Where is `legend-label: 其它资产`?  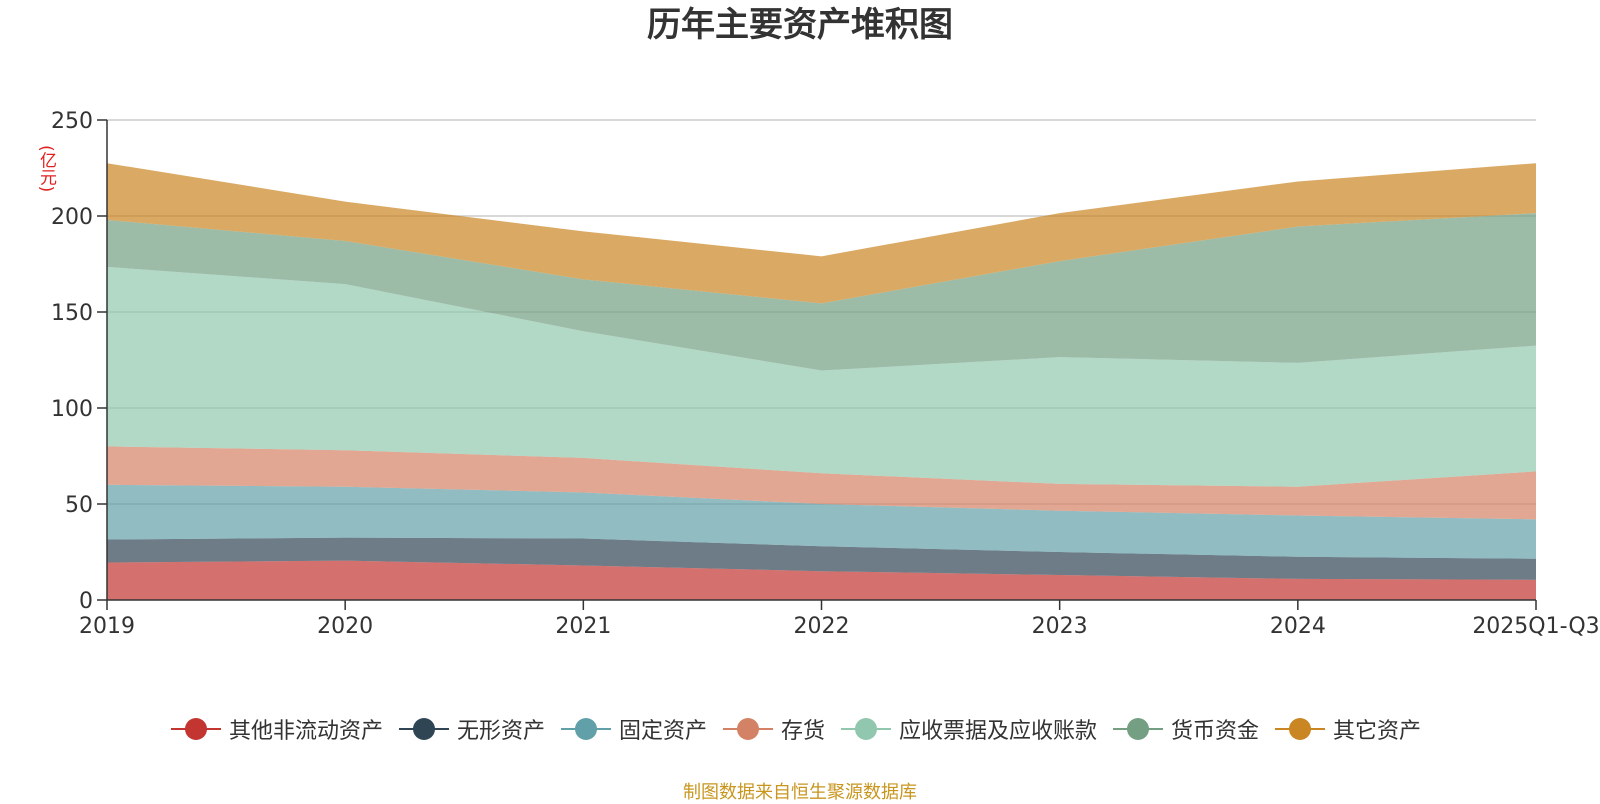 legend-label: 其它资产 is located at coordinates (1377, 731).